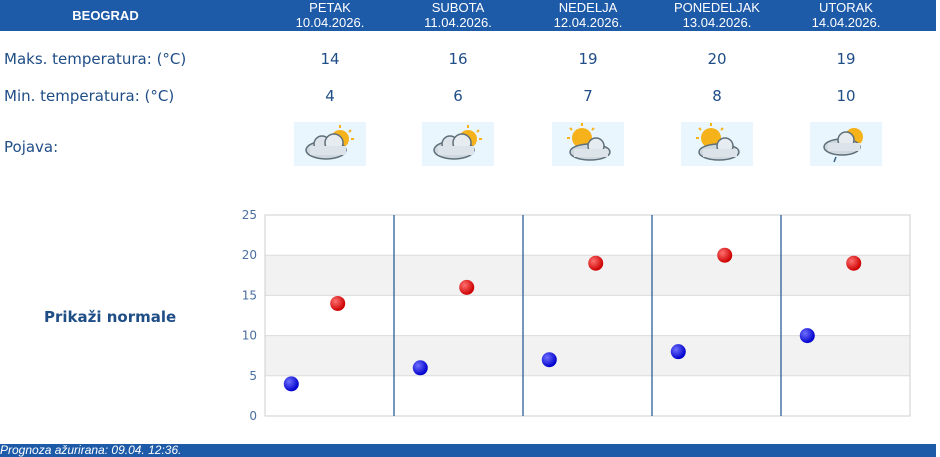 This screenshot has height=457, width=940. Describe the element at coordinates (846, 22) in the screenshot. I see `day-date: 14.04.2026.` at that location.